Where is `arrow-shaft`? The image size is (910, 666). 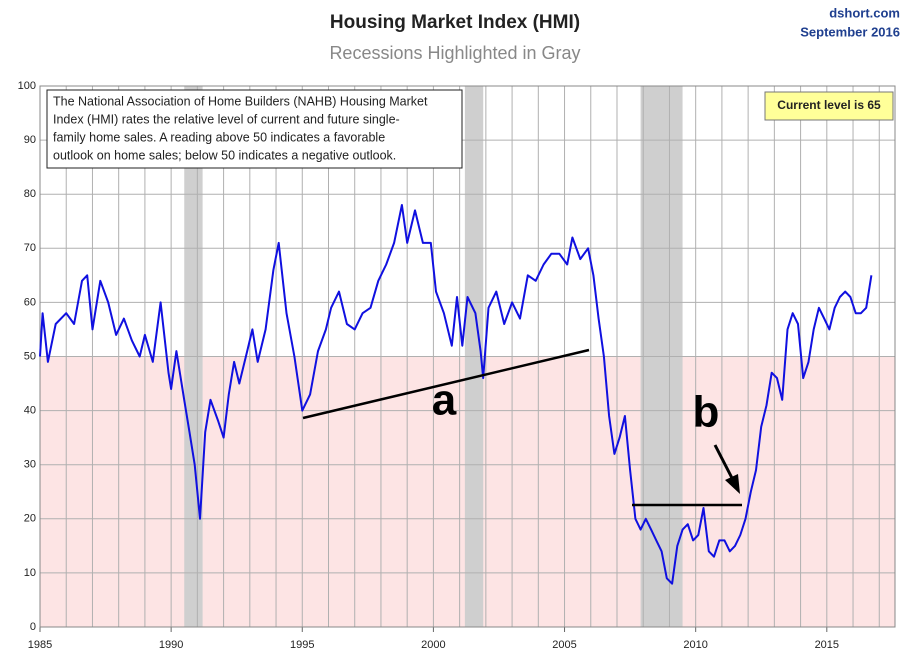 arrow-shaft is located at coordinates (724, 462).